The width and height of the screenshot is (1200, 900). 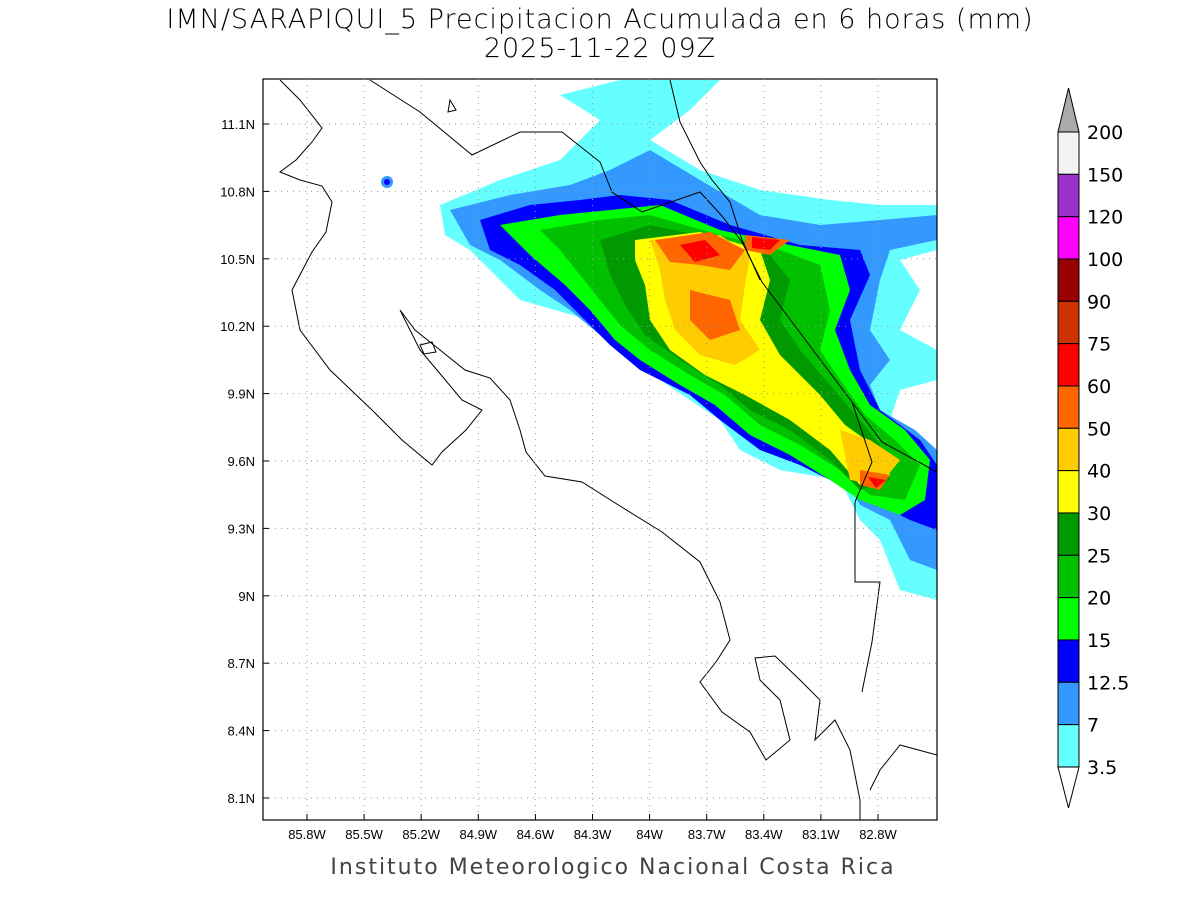 What do you see at coordinates (246, 596) in the screenshot?
I see `lat-tick-label: 9N` at bounding box center [246, 596].